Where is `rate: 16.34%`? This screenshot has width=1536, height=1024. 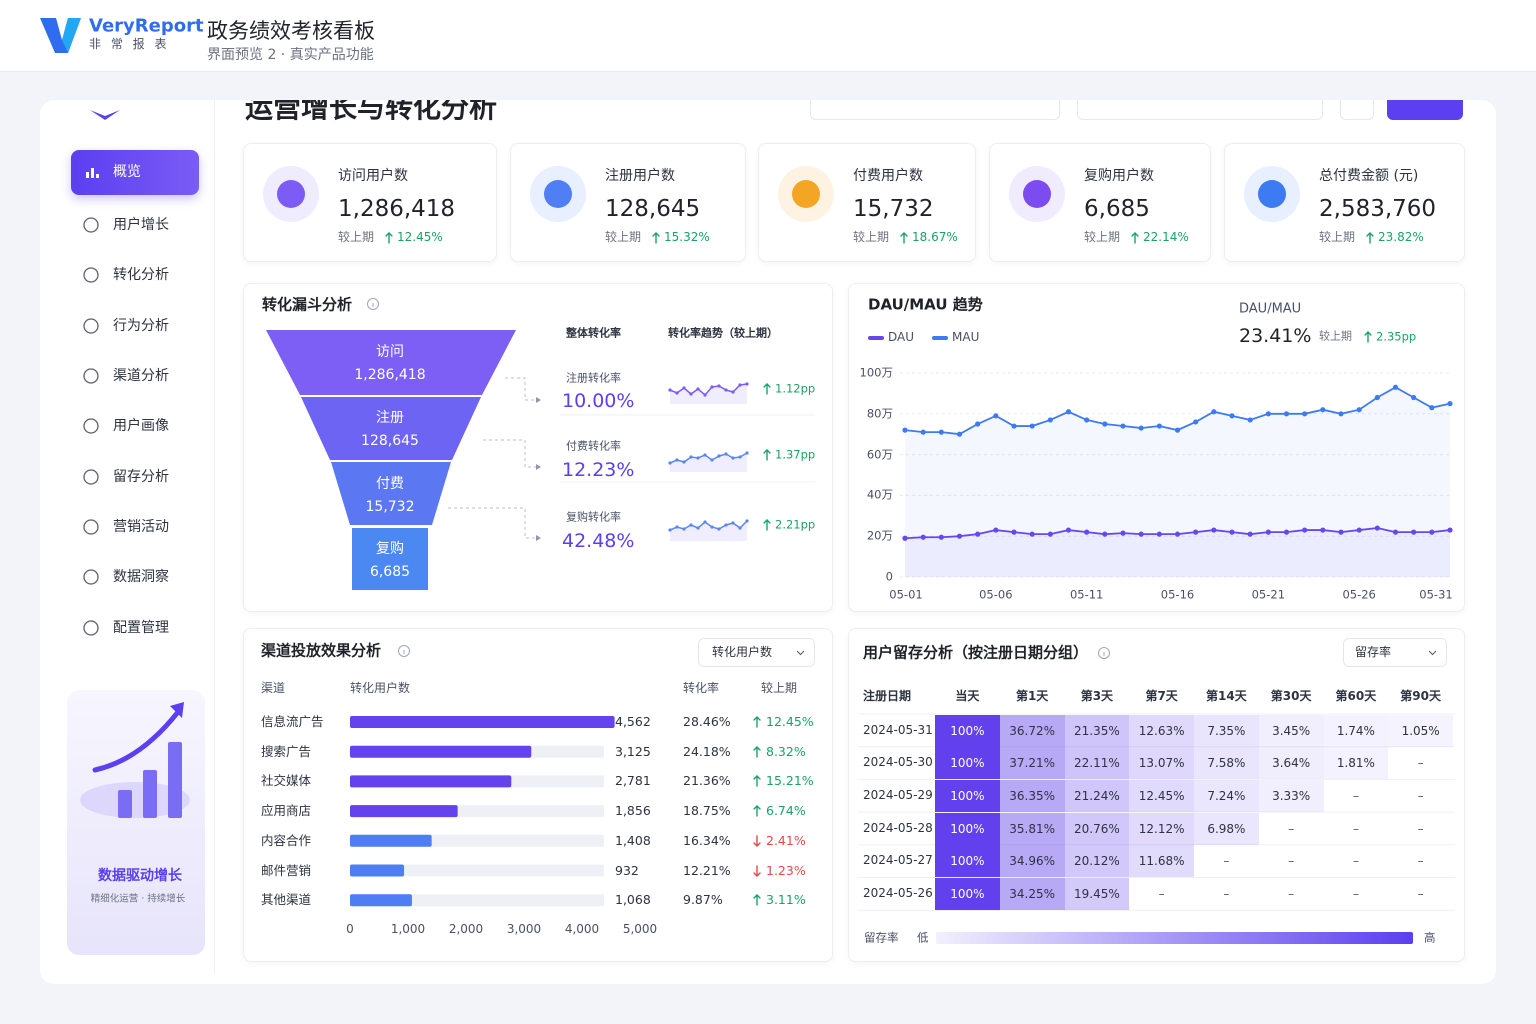 rate: 16.34% is located at coordinates (707, 840).